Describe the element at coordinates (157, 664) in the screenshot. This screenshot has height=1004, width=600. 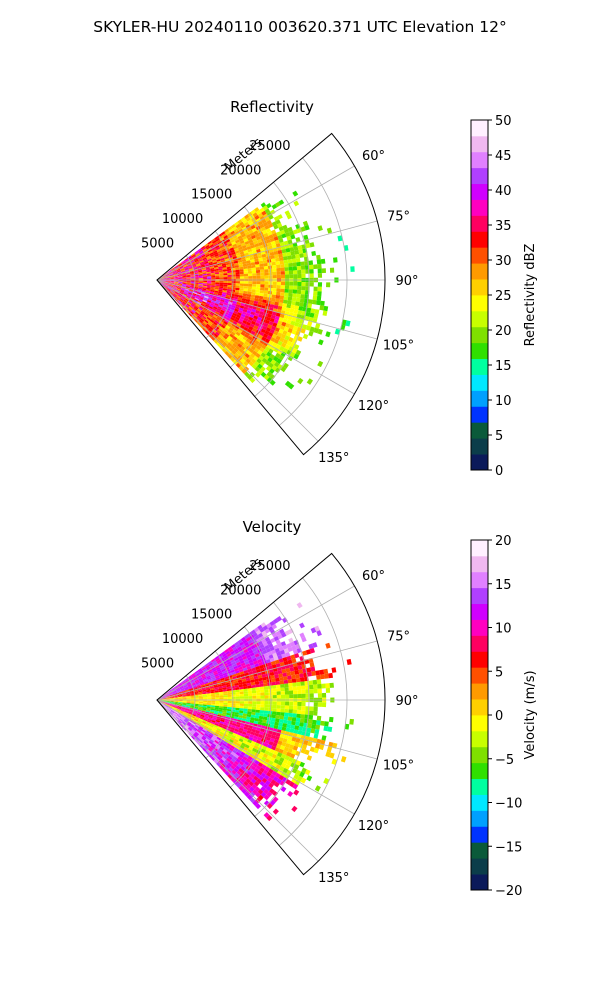
I see `range-tick-label: 5000` at that location.